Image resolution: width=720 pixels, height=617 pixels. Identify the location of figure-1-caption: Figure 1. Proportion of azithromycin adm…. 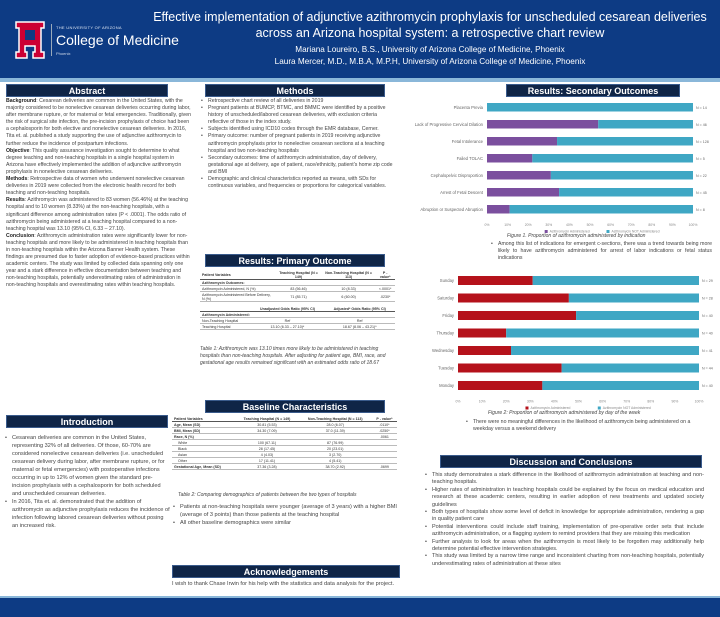
(576, 236).